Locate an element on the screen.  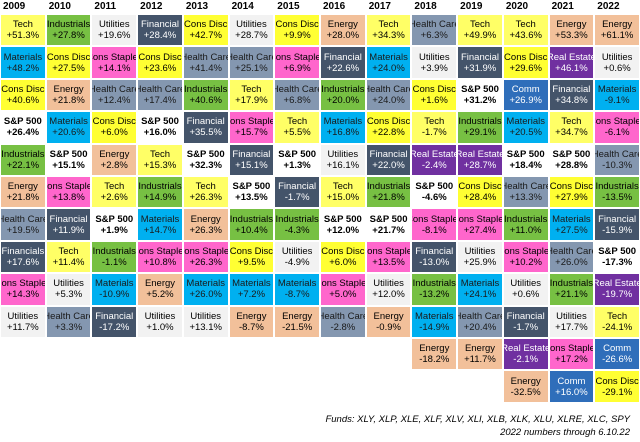
sector-return: -0.9% is located at coordinates (388, 327).